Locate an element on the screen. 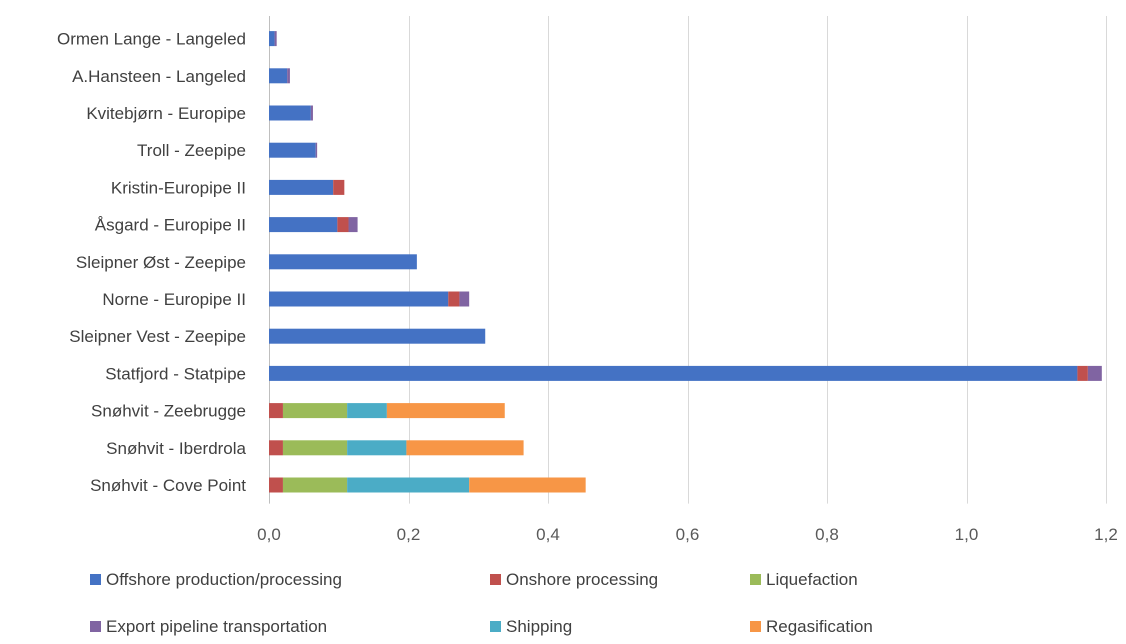 The image size is (1126, 644). category-label: Ormen Lange - Langeled is located at coordinates (151, 39).